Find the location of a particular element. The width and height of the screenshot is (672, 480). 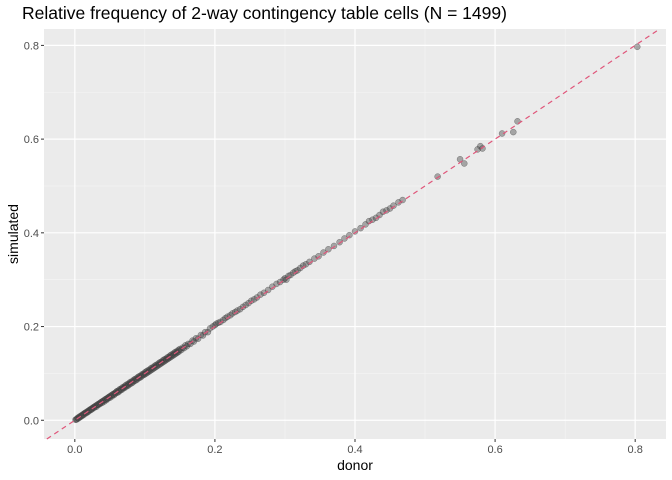

x-axis-label: donor is located at coordinates (355, 465).